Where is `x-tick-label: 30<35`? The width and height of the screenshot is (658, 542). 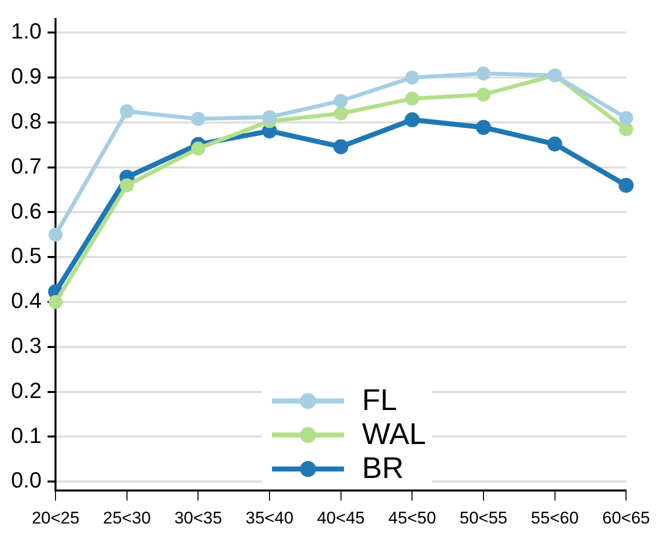 x-tick-label: 30<35 is located at coordinates (198, 518).